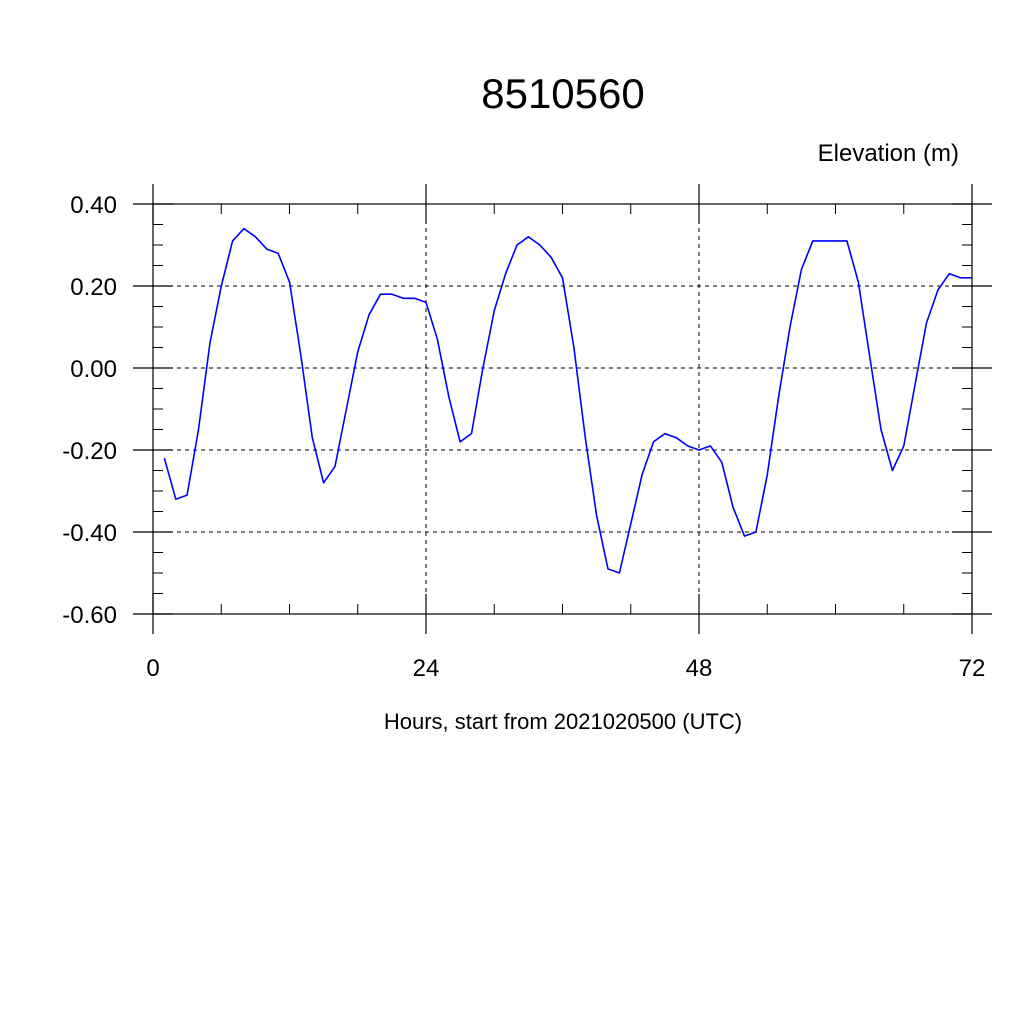  Describe the element at coordinates (89, 533) in the screenshot. I see `y-tick-label: -0.40` at that location.